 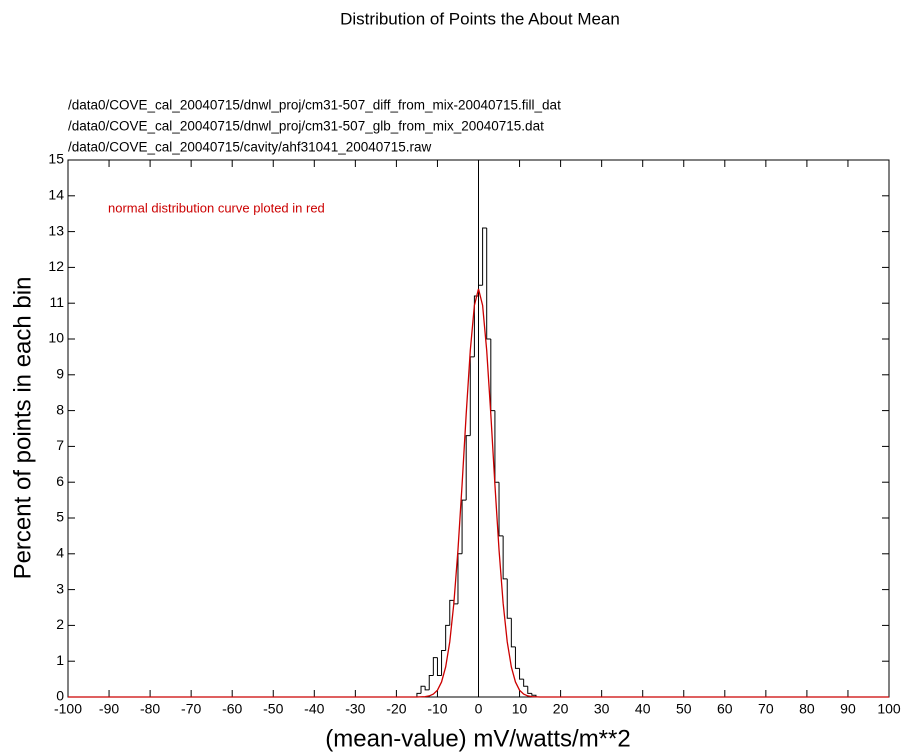 What do you see at coordinates (109, 709) in the screenshot?
I see `x-tick-label: -90` at bounding box center [109, 709].